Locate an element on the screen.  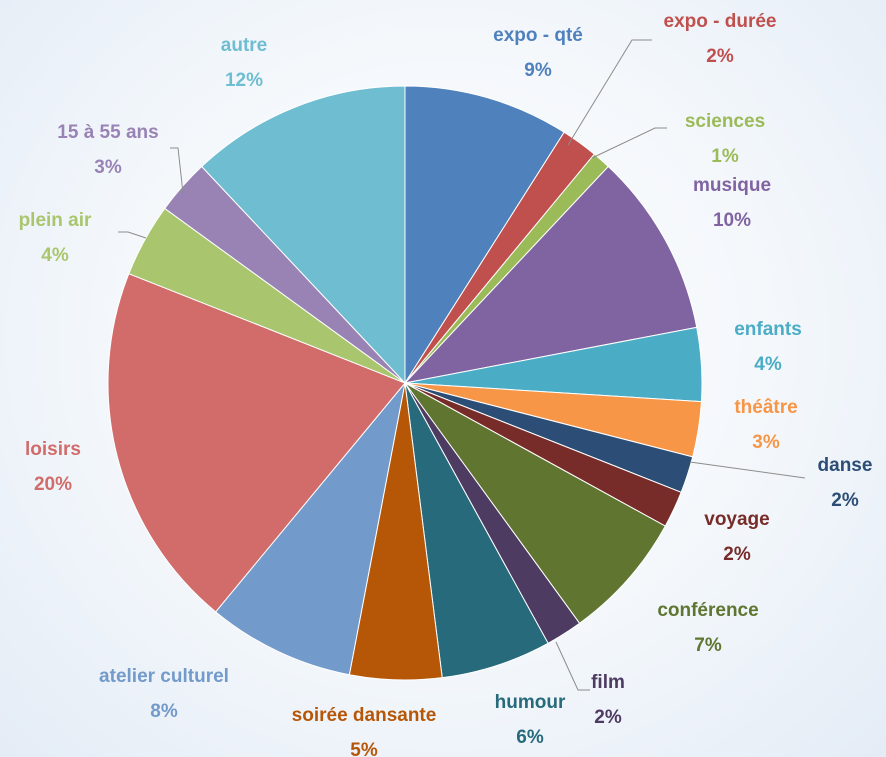
slice-label: 15 à 55 ans is located at coordinates (107, 132).